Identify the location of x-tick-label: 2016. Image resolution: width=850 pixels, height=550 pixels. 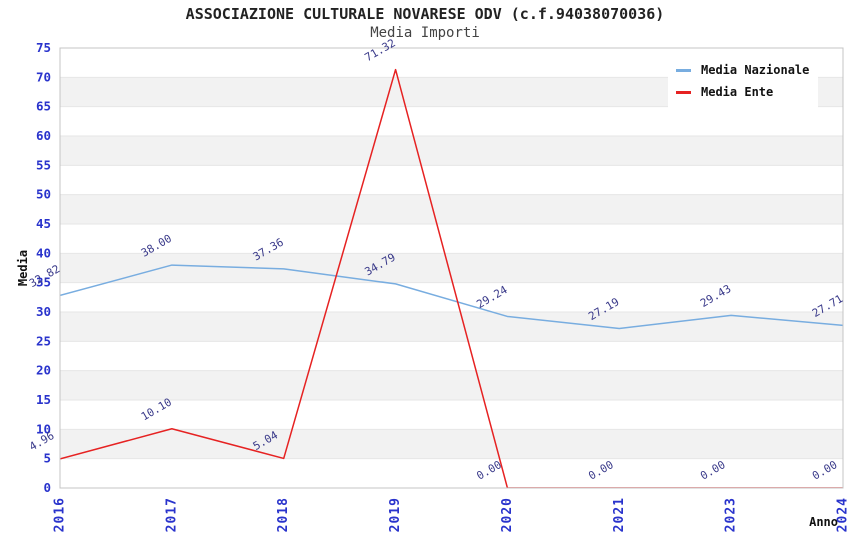
(60, 514).